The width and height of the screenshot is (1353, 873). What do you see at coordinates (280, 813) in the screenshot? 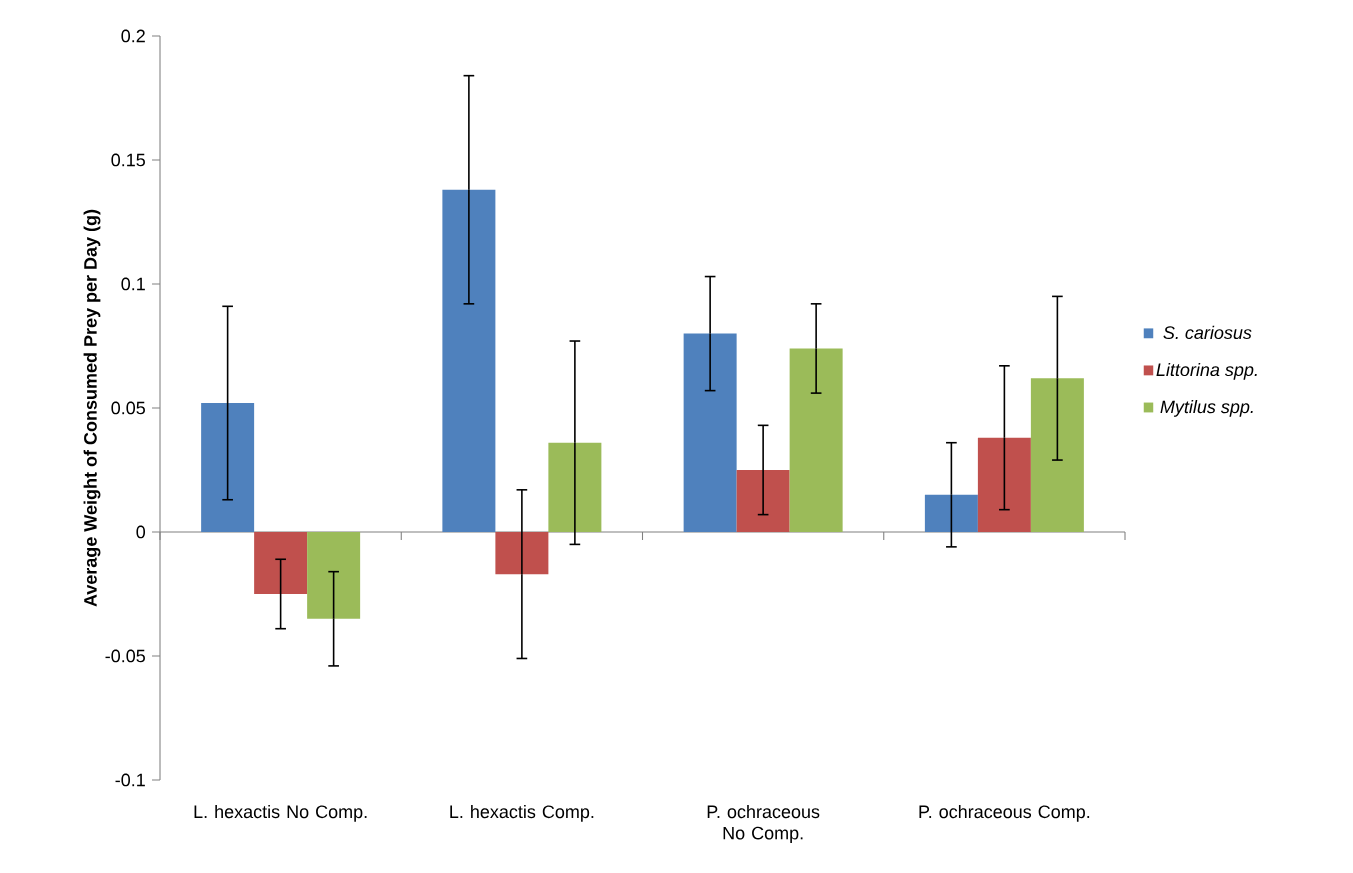
I see `x-tick-label: L. hexactis No Comp.` at bounding box center [280, 813].